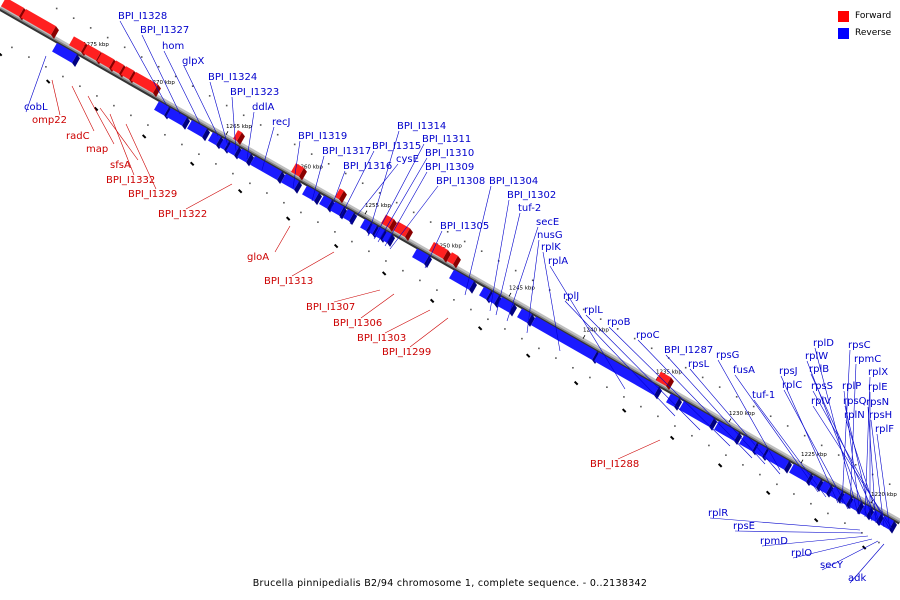  I want to click on reverse-gene-label-rpoc: rpoC, so click(648, 335).